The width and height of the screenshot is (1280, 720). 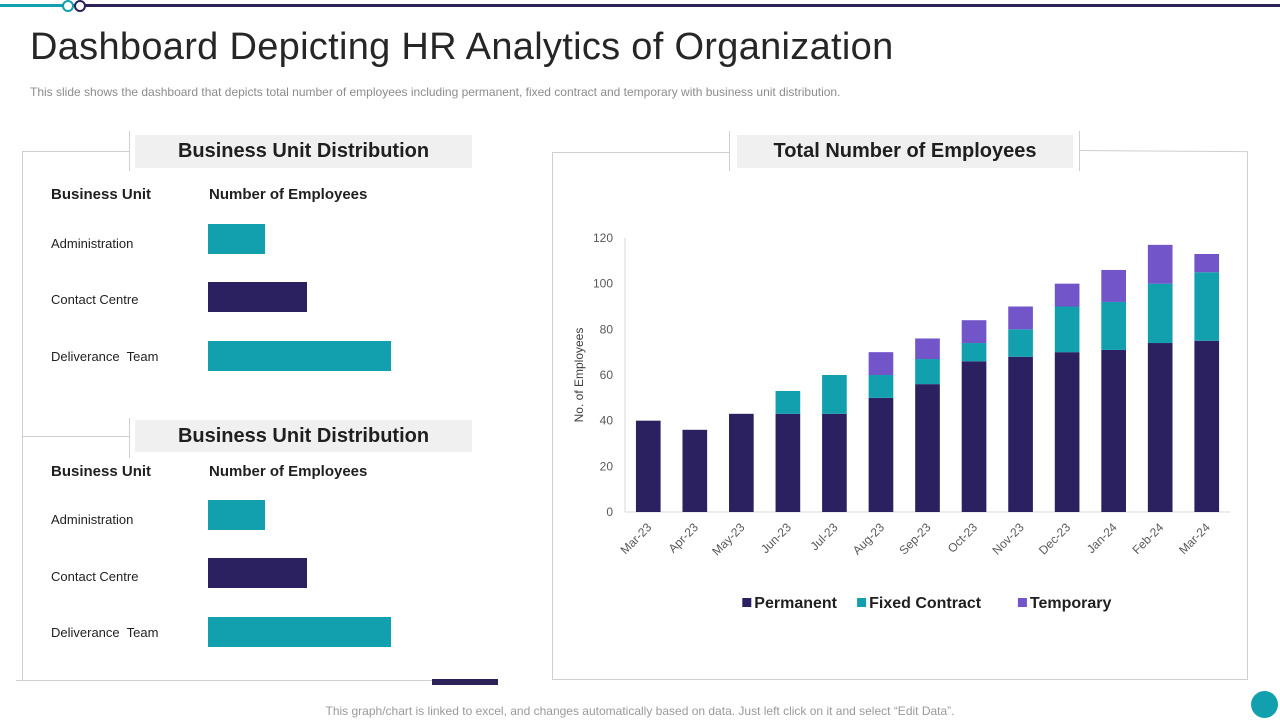 What do you see at coordinates (609, 512) in the screenshot?
I see `y-tick-label: 0` at bounding box center [609, 512].